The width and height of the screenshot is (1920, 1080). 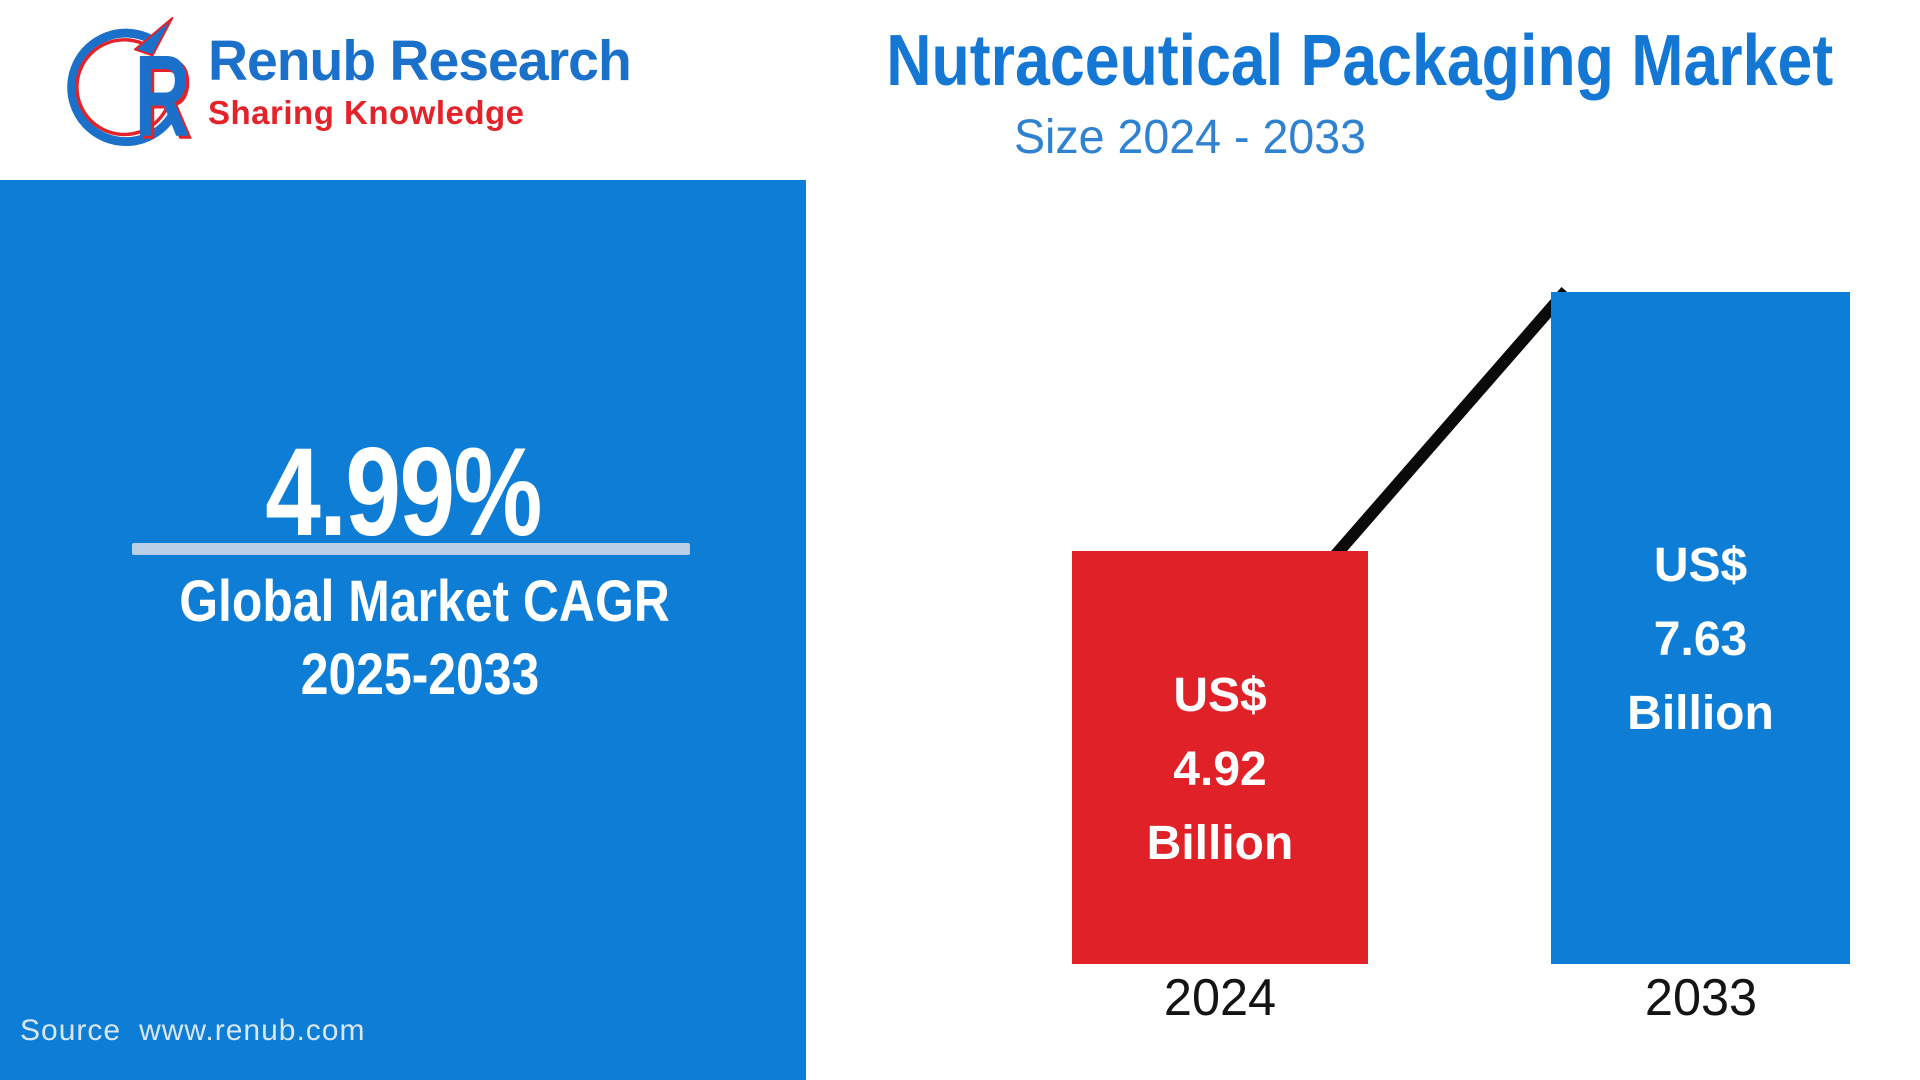 I want to click on cagr-label-line1: Global Market CAGR, so click(x=424, y=601).